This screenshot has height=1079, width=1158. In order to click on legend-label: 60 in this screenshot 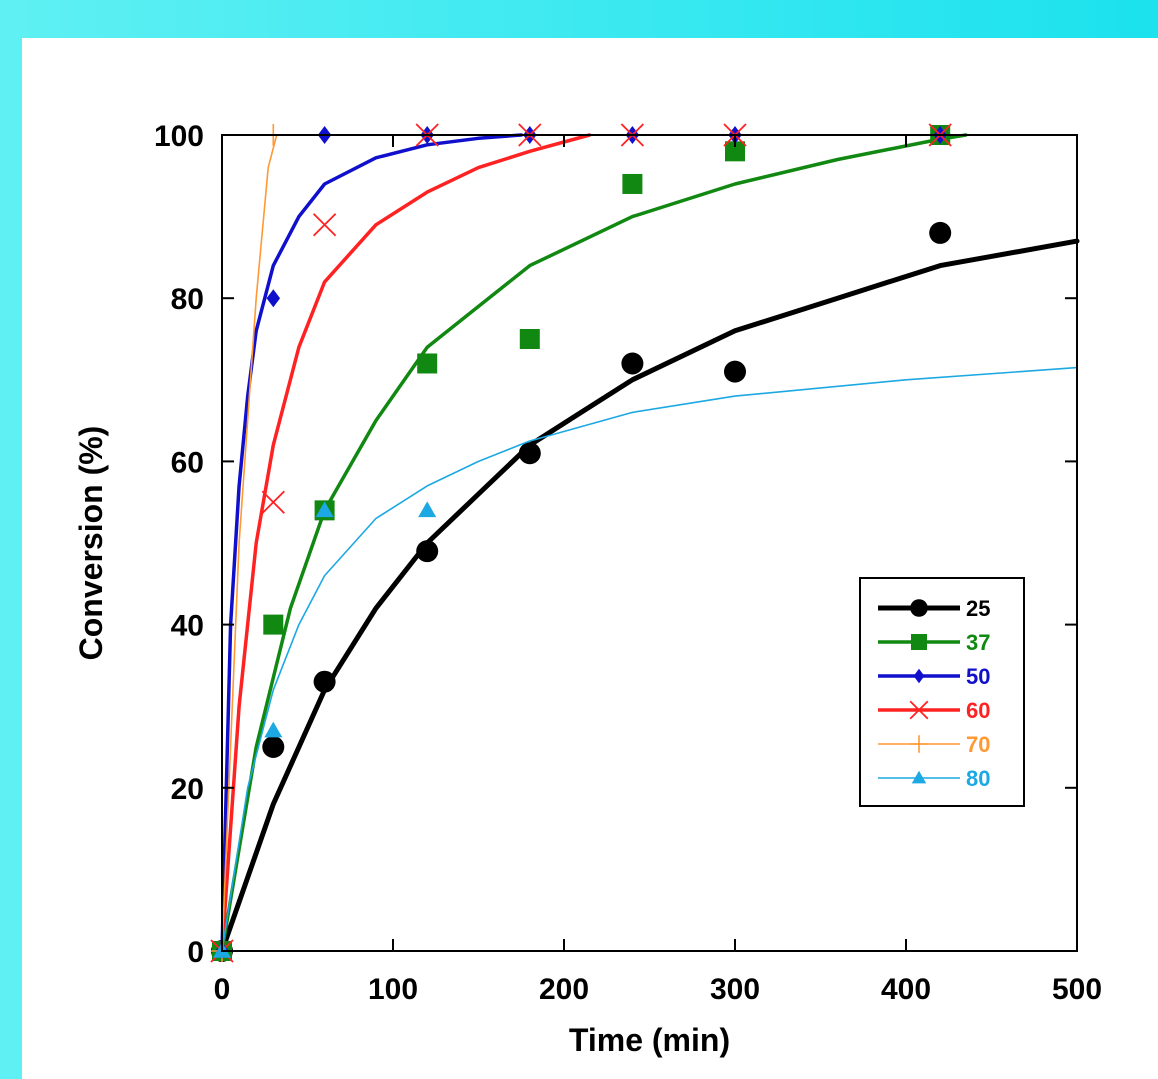, I will do `click(978, 710)`.